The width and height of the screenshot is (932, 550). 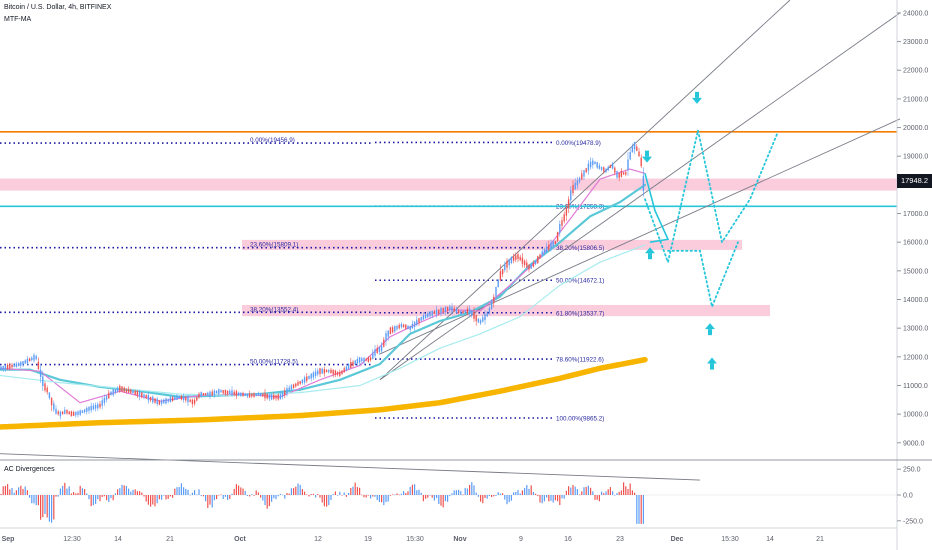 What do you see at coordinates (915, 128) in the screenshot?
I see `y-tick-label: 20000.0` at bounding box center [915, 128].